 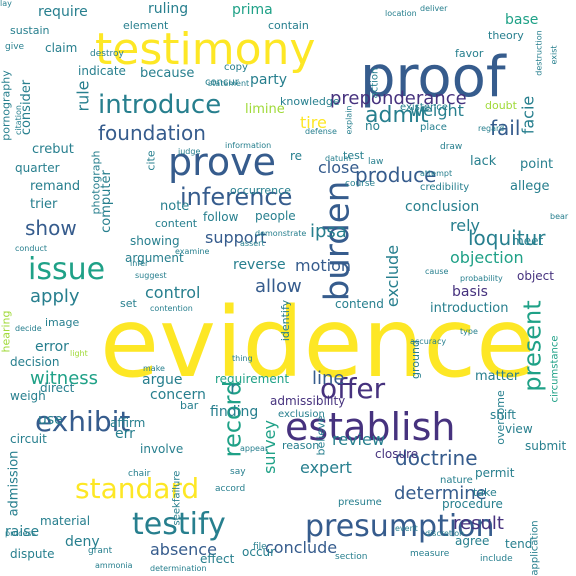 I want to click on word-content: content, so click(x=176, y=223).